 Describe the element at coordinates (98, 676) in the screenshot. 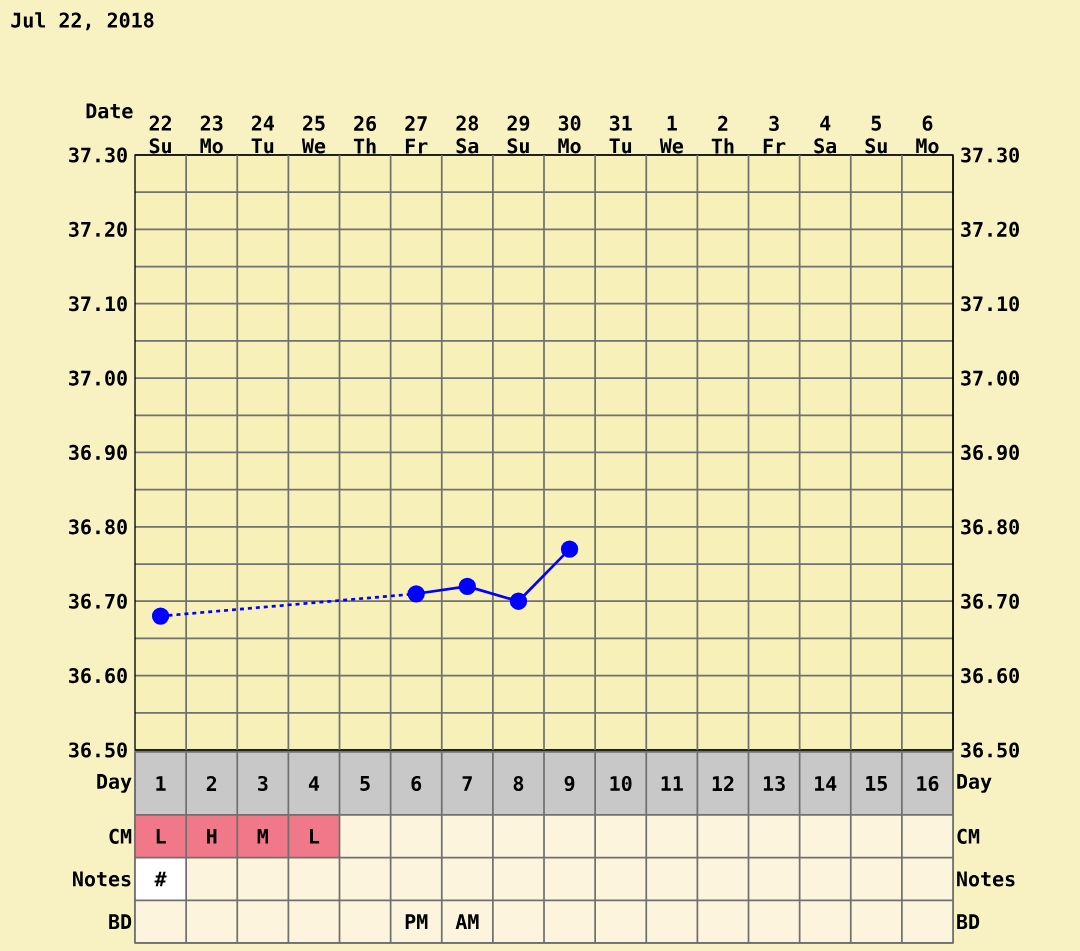

I see `y-tick-label: 36.60` at that location.